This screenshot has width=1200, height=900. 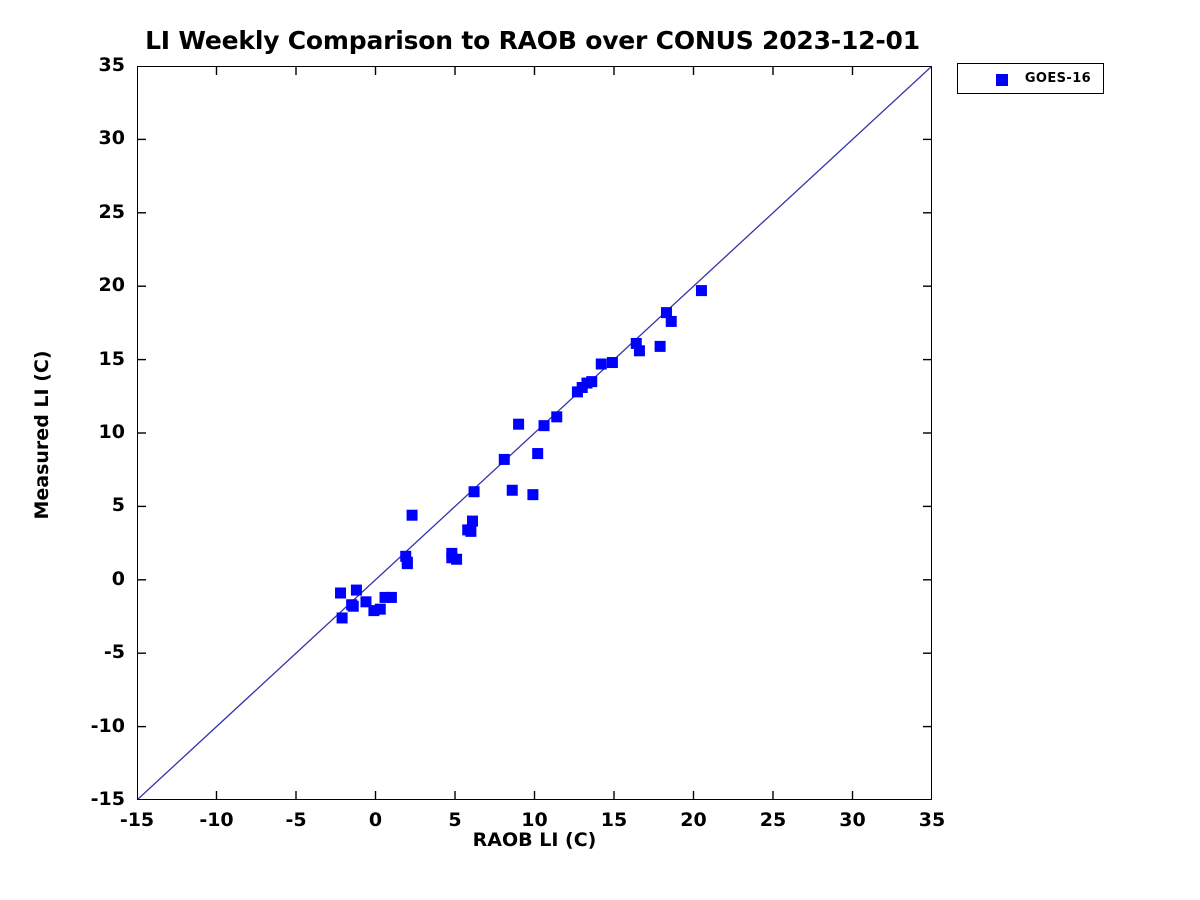 I want to click on x-axis-tick-label: 10, so click(x=534, y=820).